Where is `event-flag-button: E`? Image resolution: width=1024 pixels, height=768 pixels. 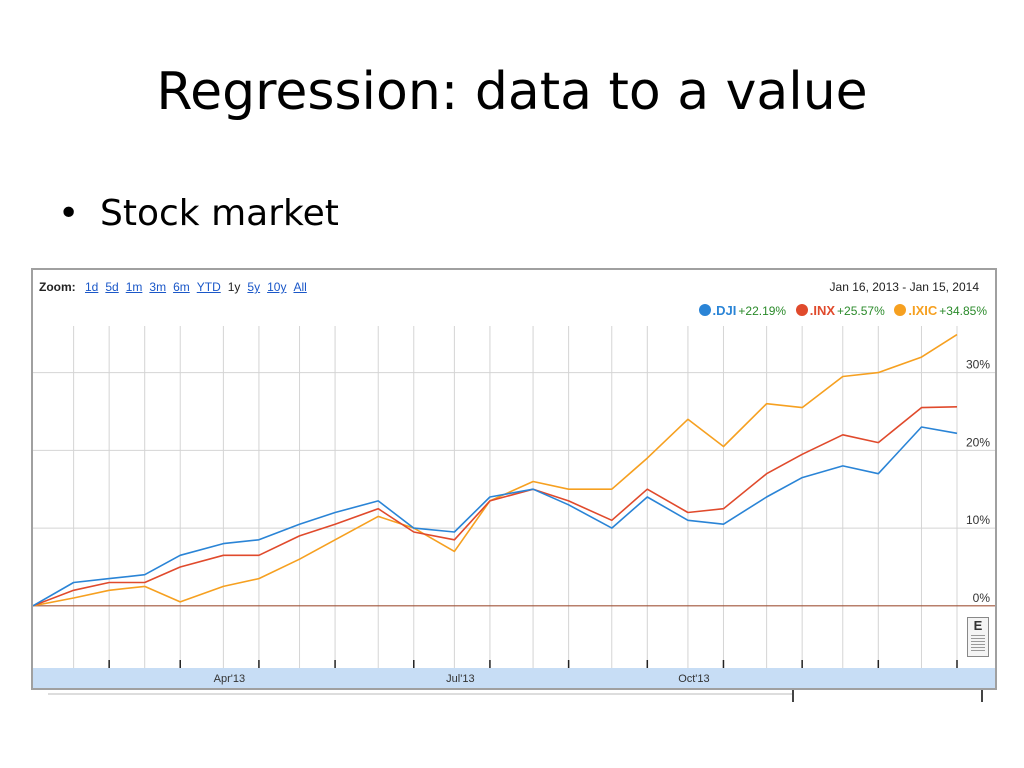 event-flag-button: E is located at coordinates (978, 637).